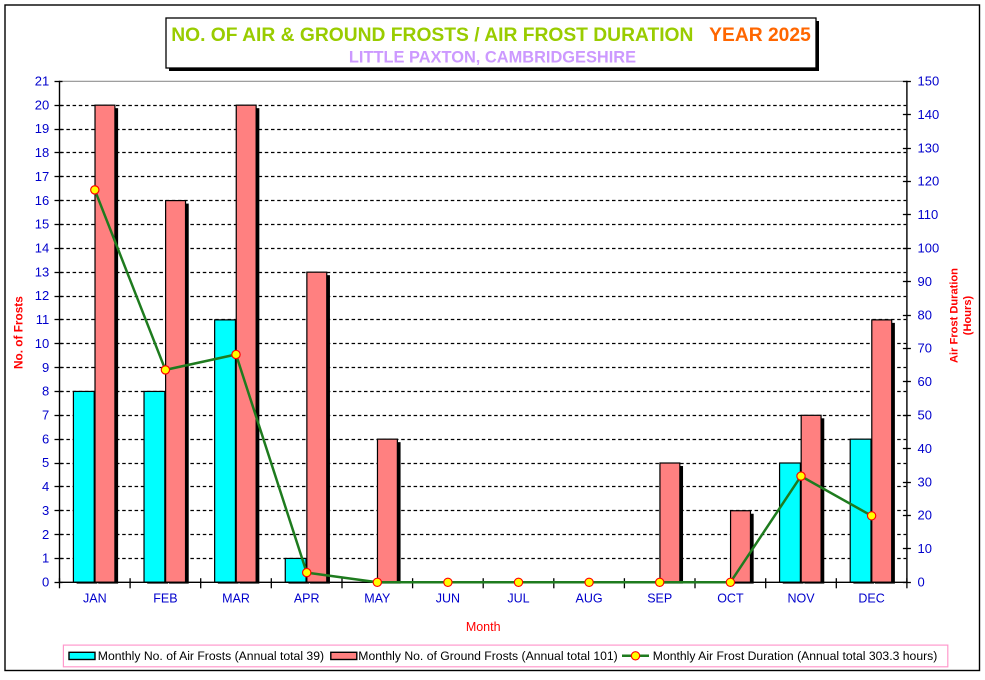 This screenshot has height=680, width=985. I want to click on svg-text: 150, so click(929, 81).